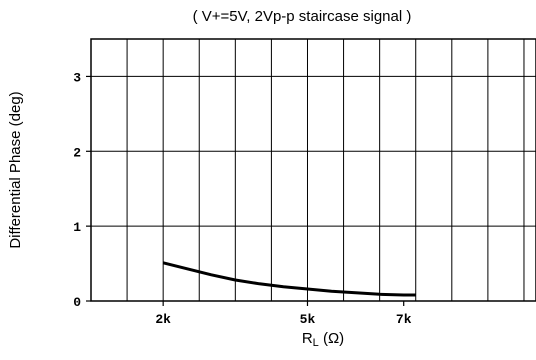 This screenshot has width=536, height=360. What do you see at coordinates (316, 343) in the screenshot?
I see `x-axis-label-subscript: L` at bounding box center [316, 343].